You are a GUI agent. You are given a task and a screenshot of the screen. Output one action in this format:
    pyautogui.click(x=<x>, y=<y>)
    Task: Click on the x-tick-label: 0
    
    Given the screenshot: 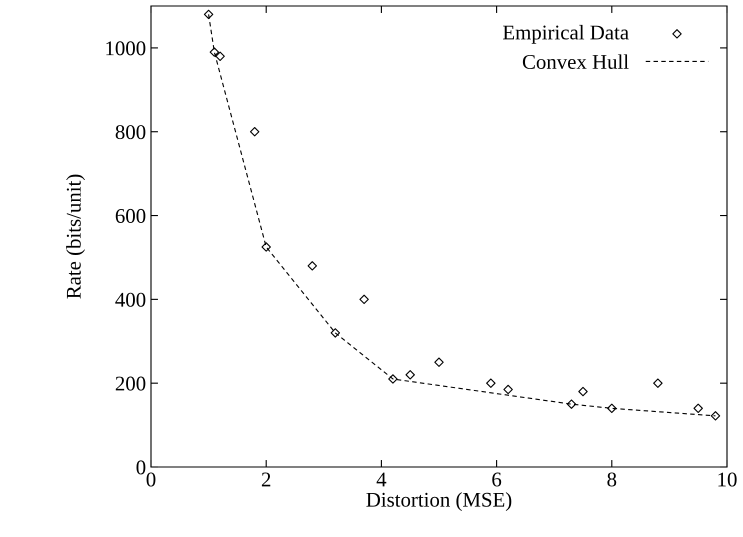 What is the action you would take?
    pyautogui.click(x=151, y=479)
    